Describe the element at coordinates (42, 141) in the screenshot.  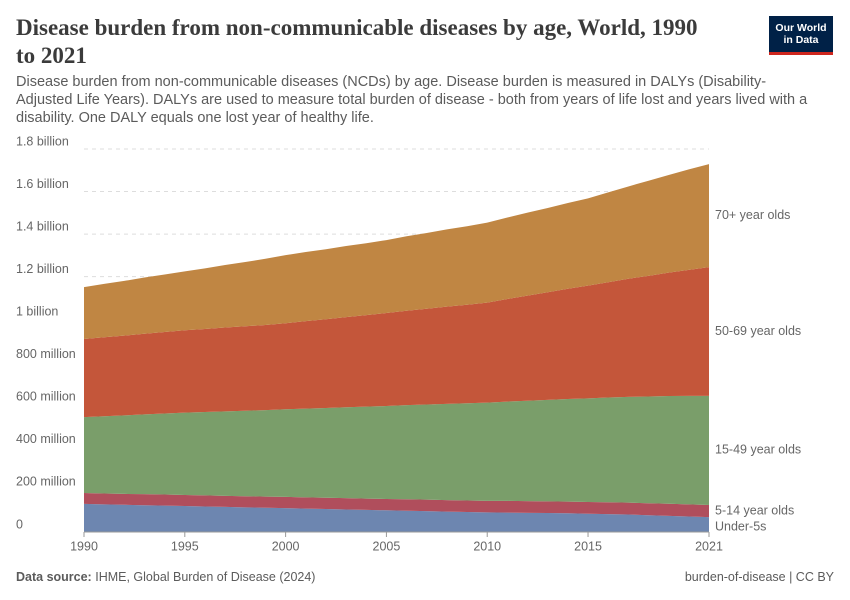
I see `y-tick-label: 1.8 billion` at that location.